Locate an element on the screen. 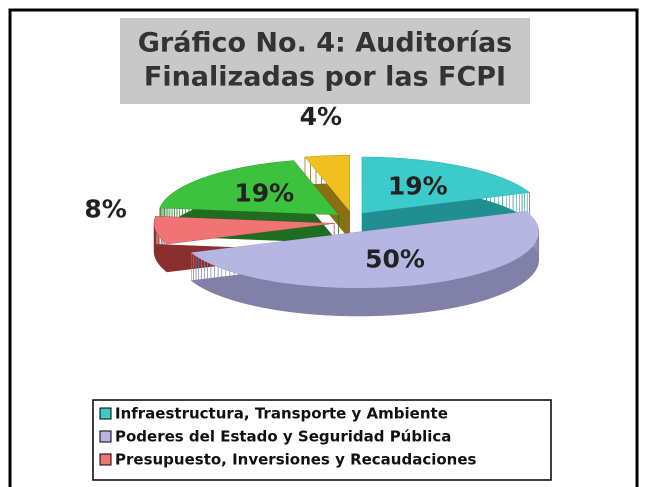 The width and height of the screenshot is (647, 487). legend-label: Infraestructura, Transporte y Ambiente is located at coordinates (281, 414).